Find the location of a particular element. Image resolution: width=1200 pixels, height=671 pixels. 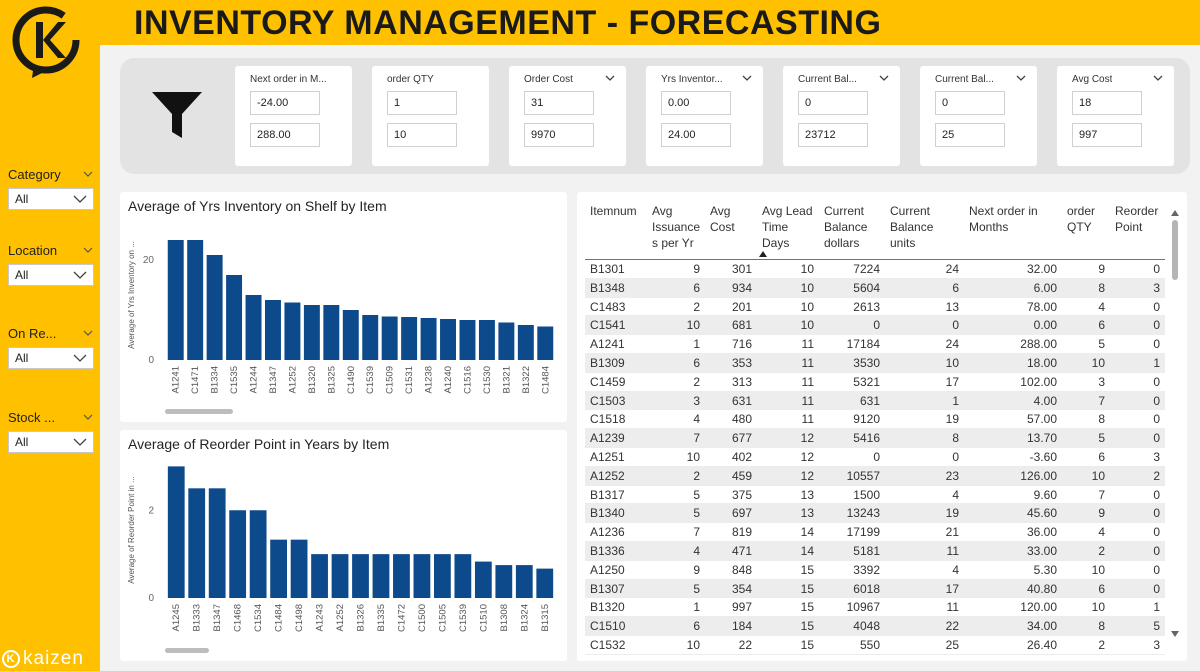

table-row: B1320 1 997 15 10967 11 120.00 10 1 is located at coordinates (875, 608).